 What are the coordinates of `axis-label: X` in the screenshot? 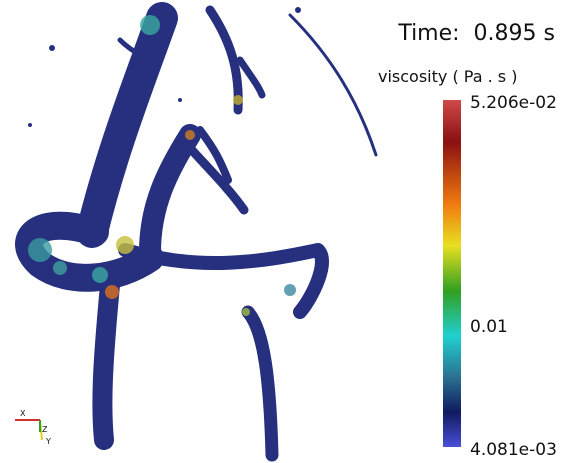 It's located at (23, 413).